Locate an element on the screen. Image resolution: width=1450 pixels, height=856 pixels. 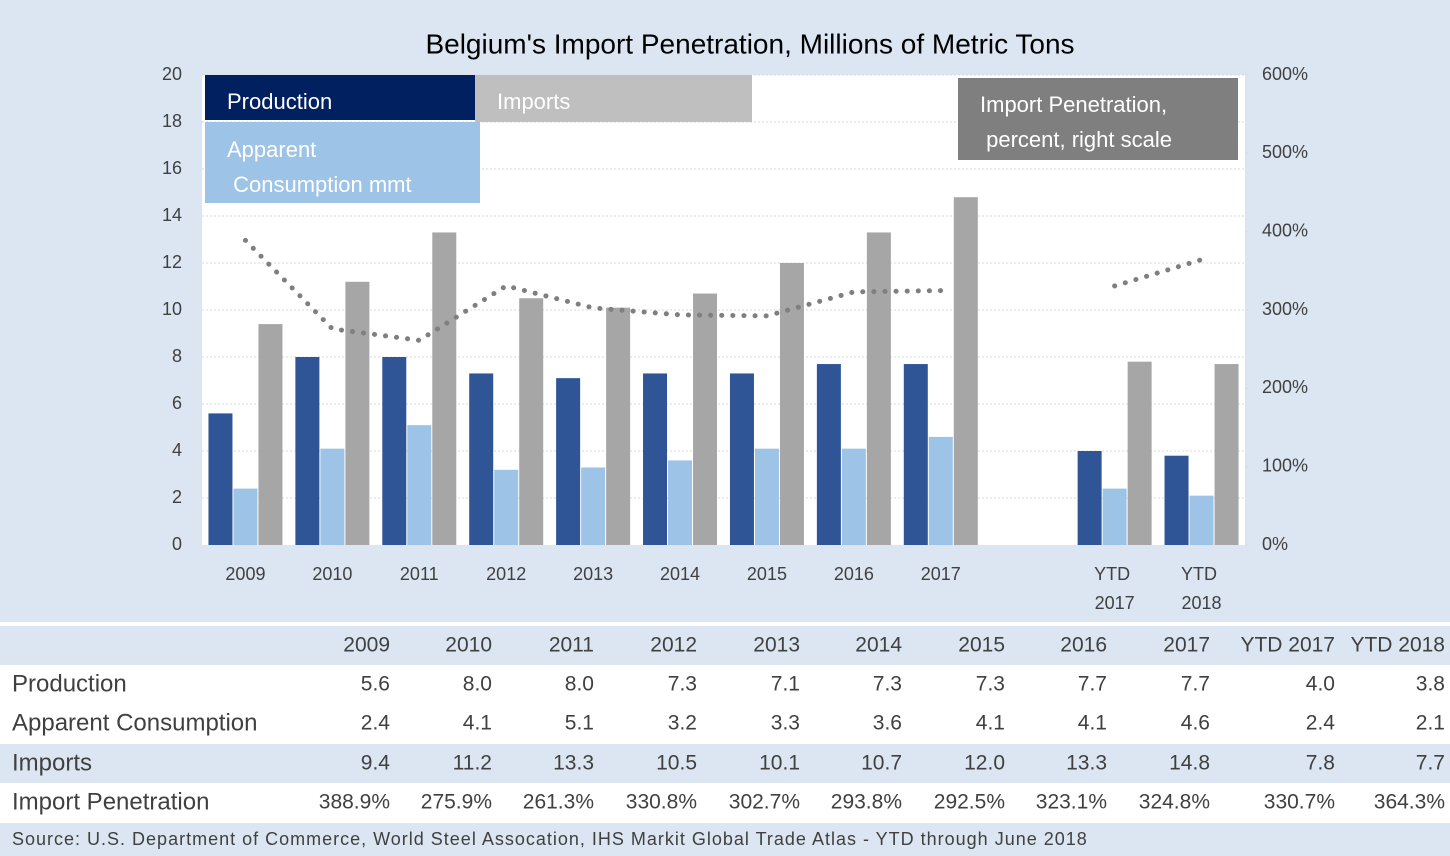
y-tick-label: 4 is located at coordinates (177, 450).